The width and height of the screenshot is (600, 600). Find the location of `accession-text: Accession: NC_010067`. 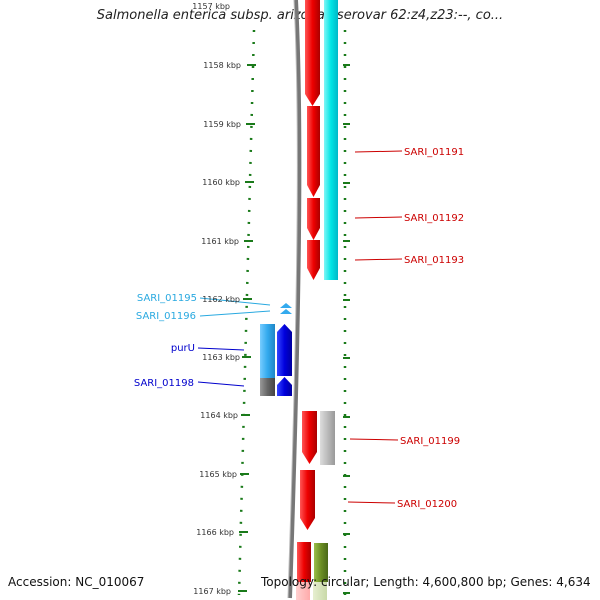

accession-text: Accession: NC_010067 is located at coordinates (76, 582).